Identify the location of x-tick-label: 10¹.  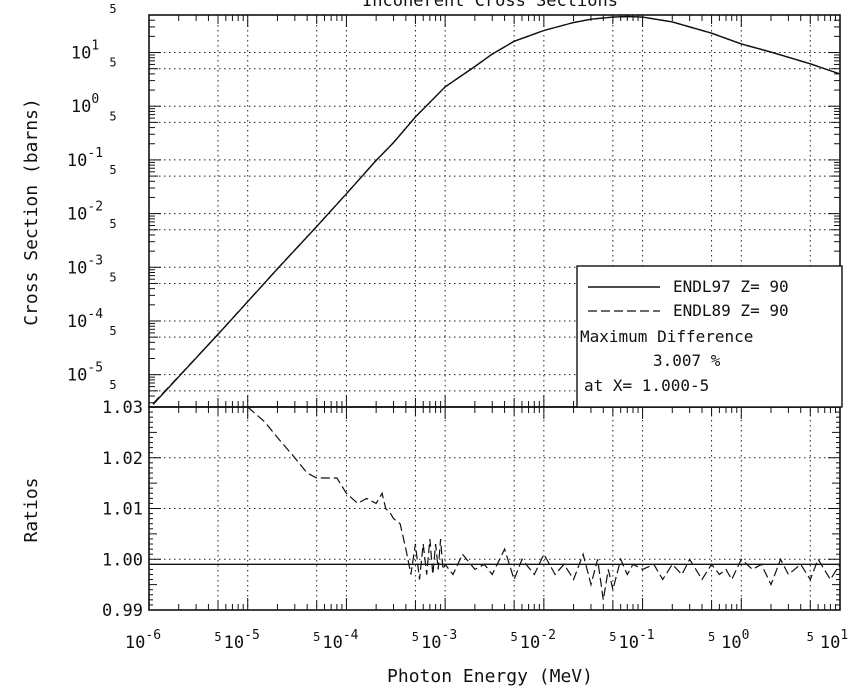
(834, 640).